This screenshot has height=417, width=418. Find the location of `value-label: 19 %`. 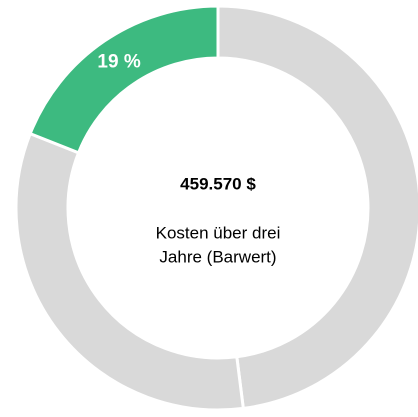

value-label: 19 % is located at coordinates (118, 61).